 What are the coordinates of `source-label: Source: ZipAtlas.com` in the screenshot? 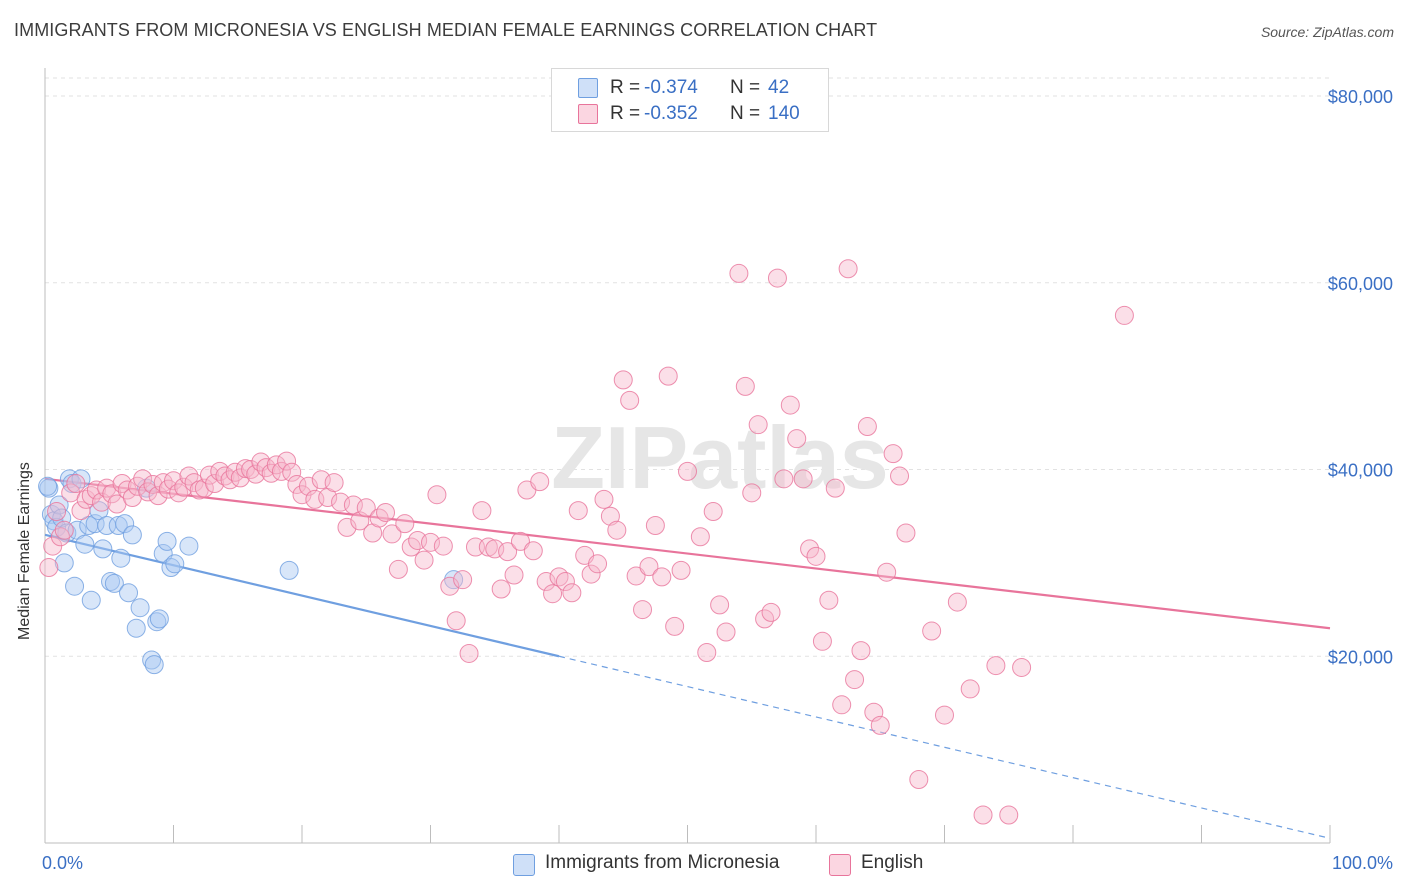 It's located at (1327, 32).